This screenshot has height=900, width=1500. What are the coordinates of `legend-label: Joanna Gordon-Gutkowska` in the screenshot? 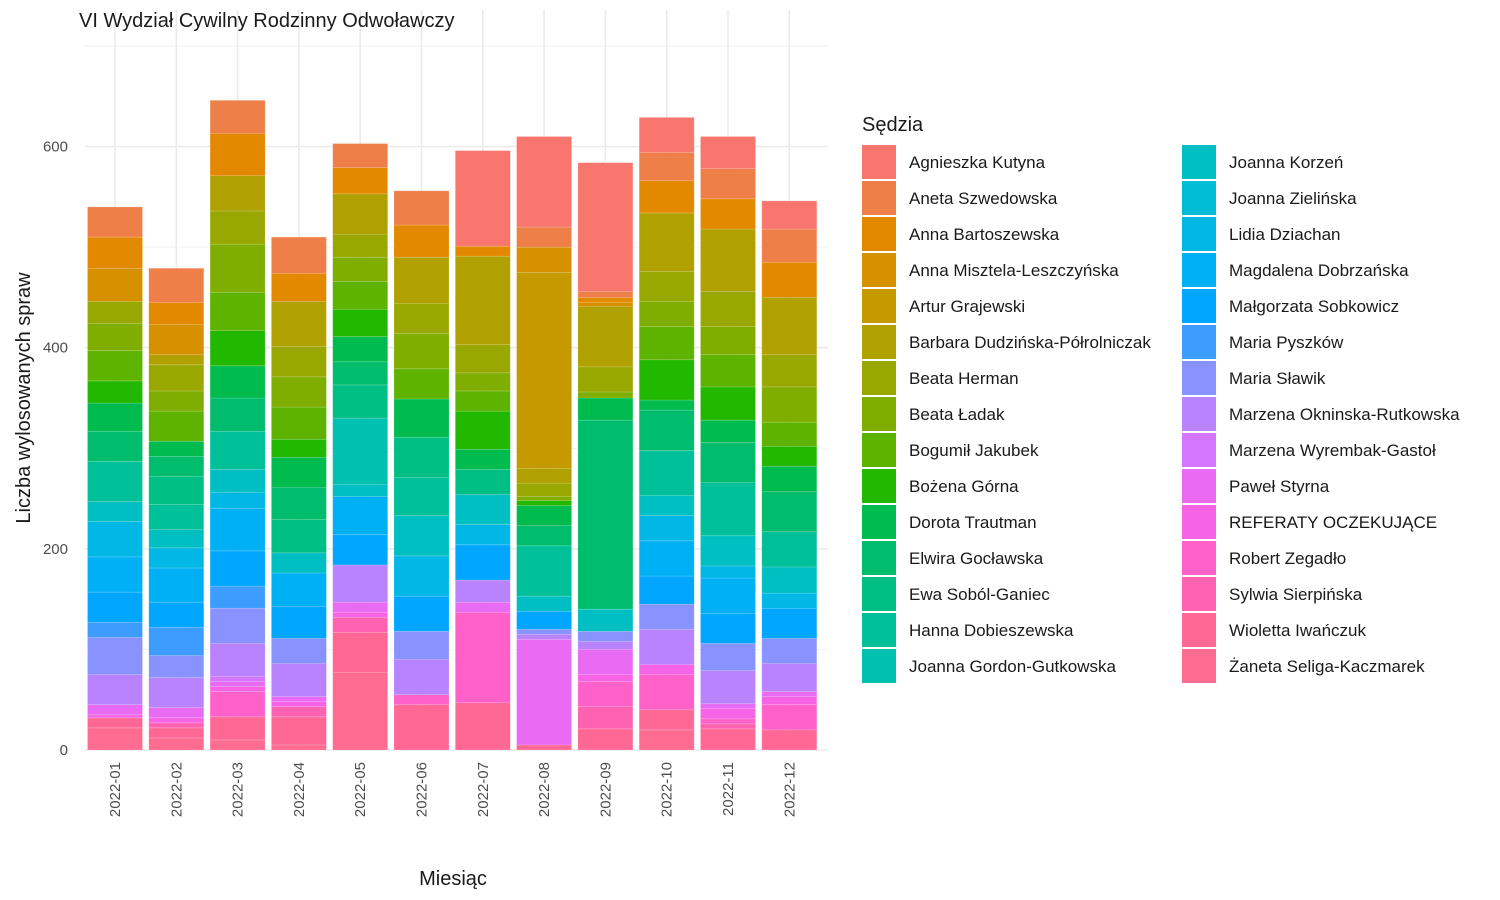 It's located at (1012, 666).